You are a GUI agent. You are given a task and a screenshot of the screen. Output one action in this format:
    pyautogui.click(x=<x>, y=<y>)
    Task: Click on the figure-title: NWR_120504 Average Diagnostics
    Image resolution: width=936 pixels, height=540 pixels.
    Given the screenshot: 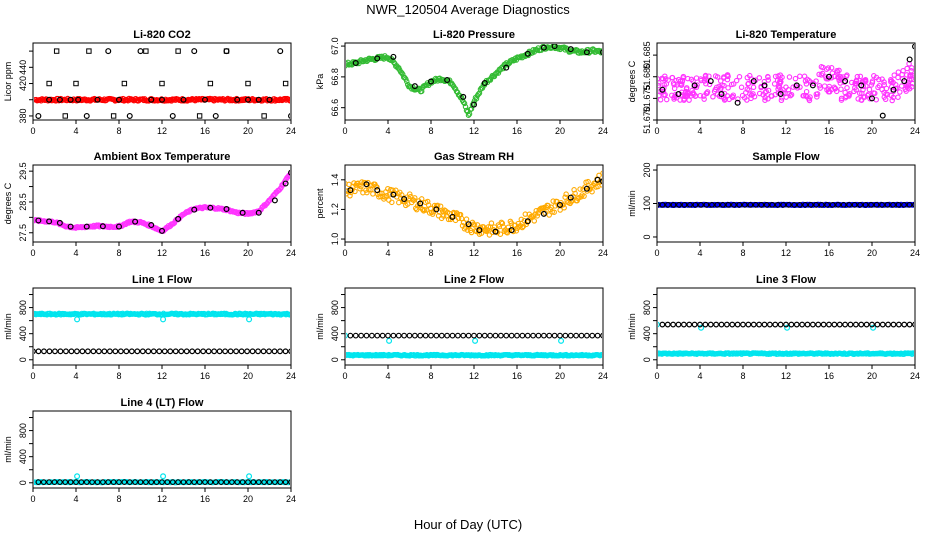 What is the action you would take?
    pyautogui.click(x=468, y=9)
    